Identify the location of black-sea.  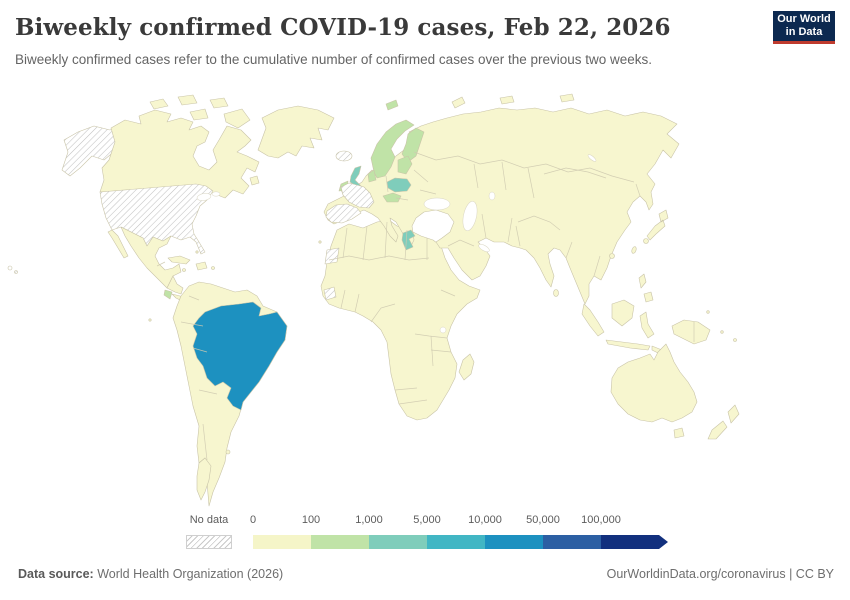
(437, 204).